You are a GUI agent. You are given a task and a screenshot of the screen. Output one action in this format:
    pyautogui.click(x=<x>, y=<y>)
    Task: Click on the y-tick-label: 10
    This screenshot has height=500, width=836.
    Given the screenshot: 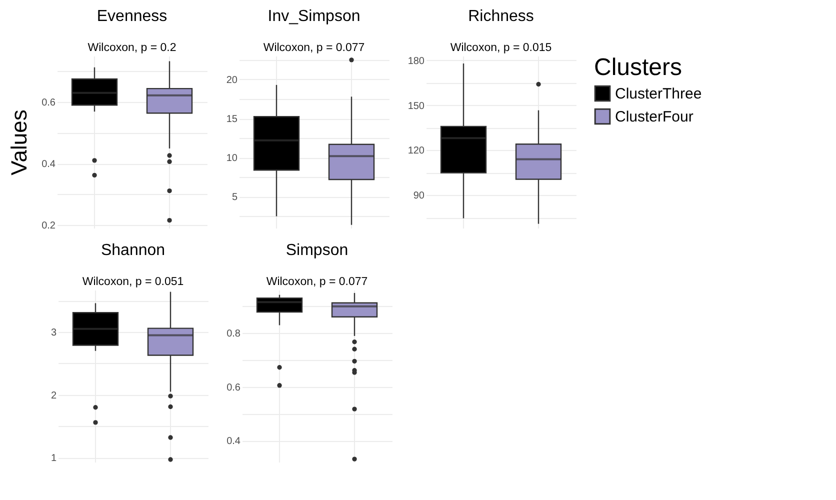 What is the action you would take?
    pyautogui.click(x=232, y=158)
    